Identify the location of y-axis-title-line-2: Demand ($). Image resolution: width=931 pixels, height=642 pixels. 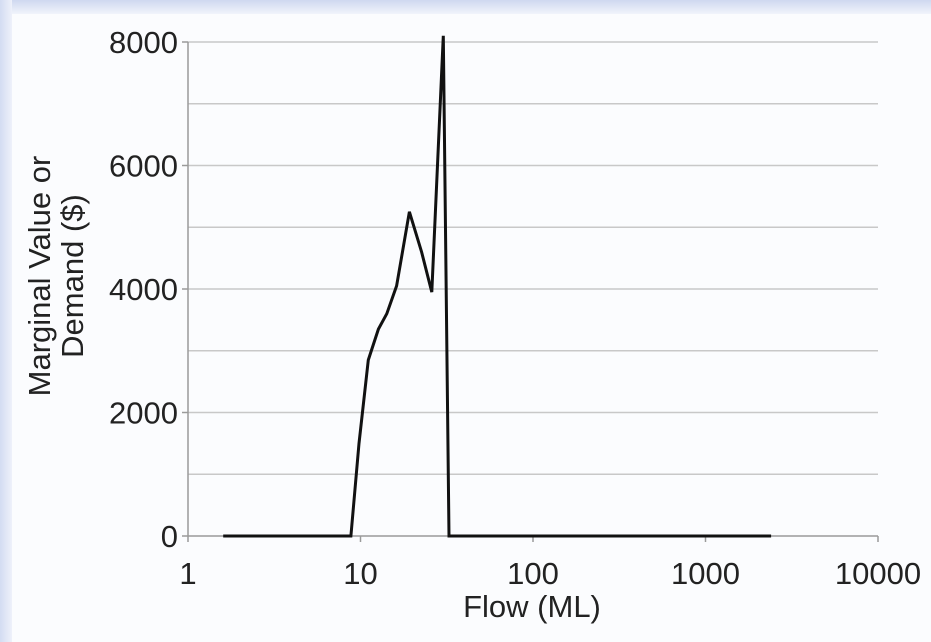
(72, 276).